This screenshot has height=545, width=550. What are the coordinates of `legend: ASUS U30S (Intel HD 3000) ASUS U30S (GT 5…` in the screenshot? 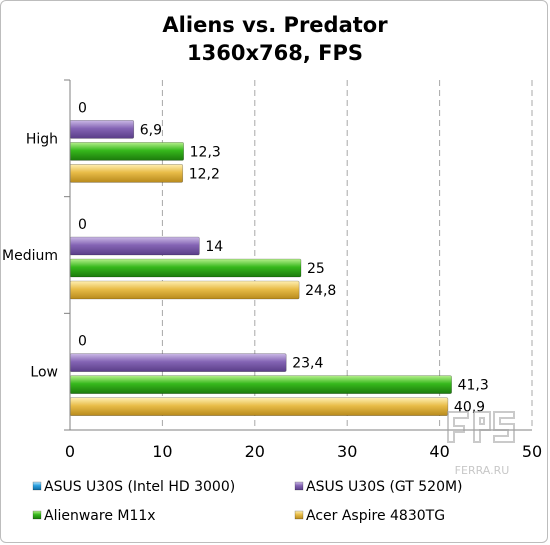 It's located at (247, 501).